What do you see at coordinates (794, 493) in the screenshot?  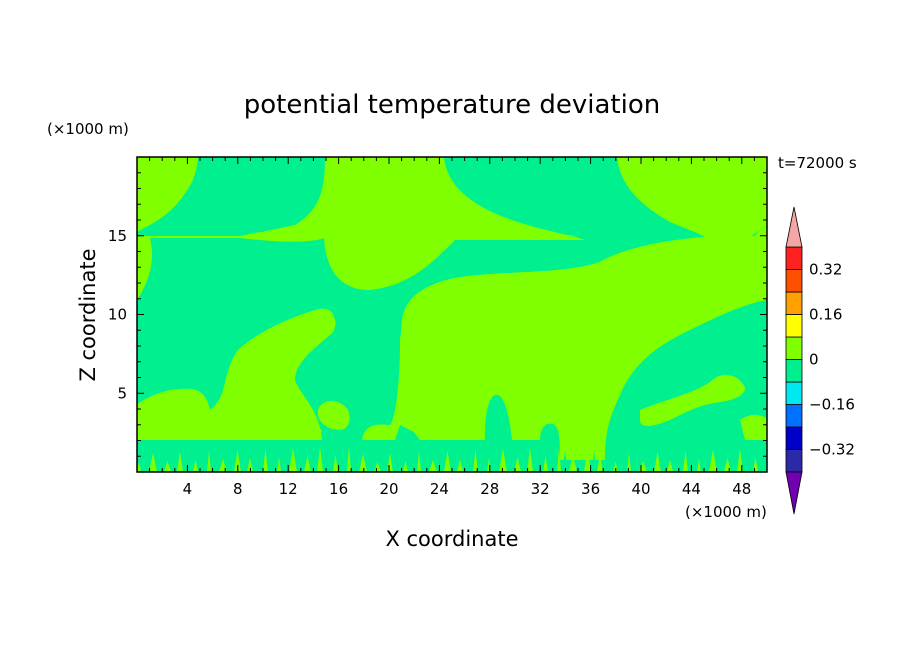 I see `colorbar-under-triangle` at bounding box center [794, 493].